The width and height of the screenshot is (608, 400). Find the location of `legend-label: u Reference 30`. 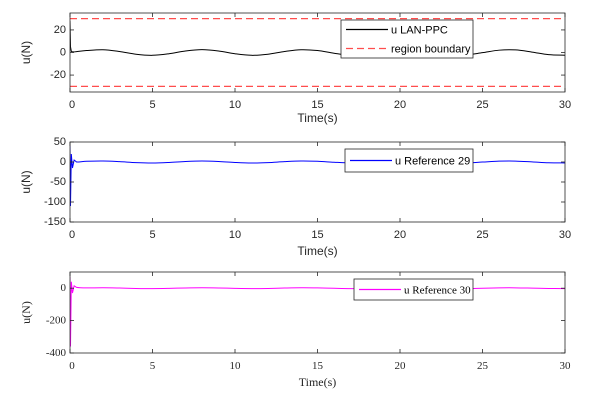

legend-label: u Reference 30 is located at coordinates (437, 291).